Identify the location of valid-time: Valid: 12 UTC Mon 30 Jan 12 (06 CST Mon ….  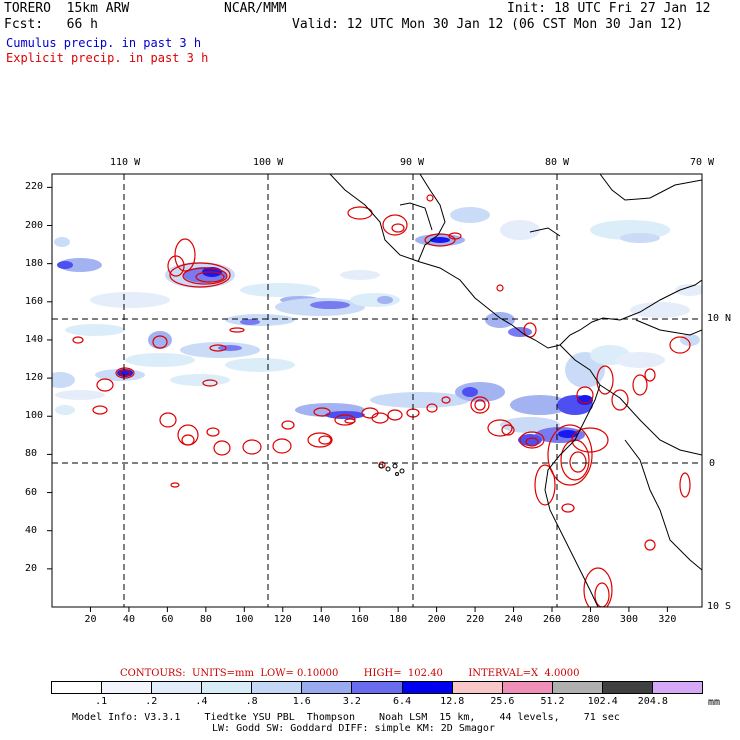
(488, 24).